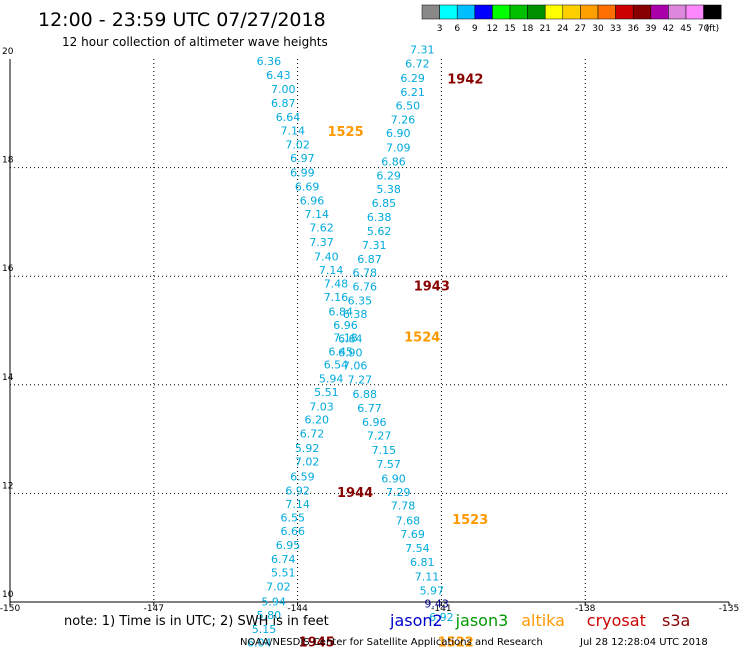  What do you see at coordinates (7, 486) in the screenshot?
I see `y-tick-label: 12` at bounding box center [7, 486].